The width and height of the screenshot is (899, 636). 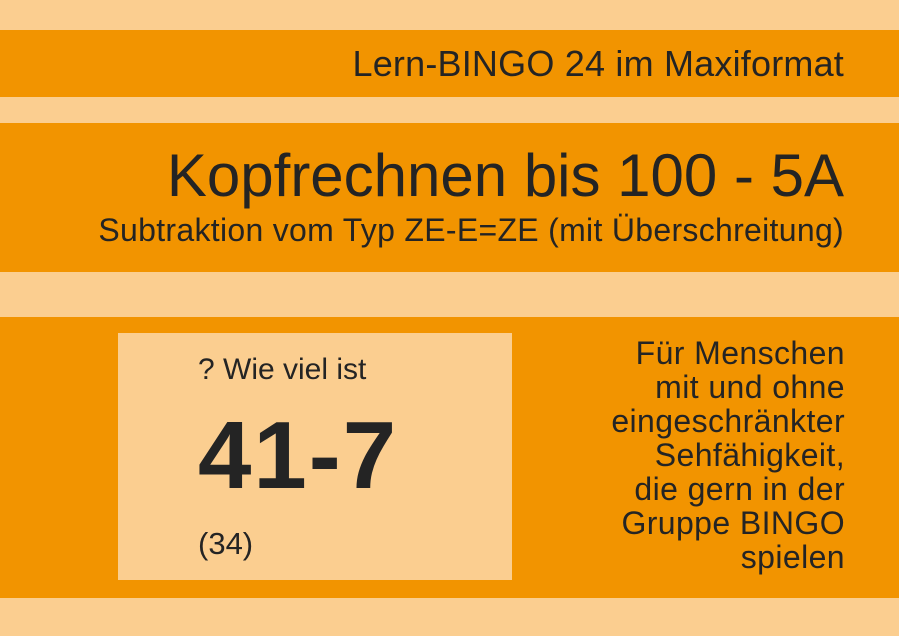 What do you see at coordinates (792, 557) in the screenshot?
I see `audience-note-line: spielen` at bounding box center [792, 557].